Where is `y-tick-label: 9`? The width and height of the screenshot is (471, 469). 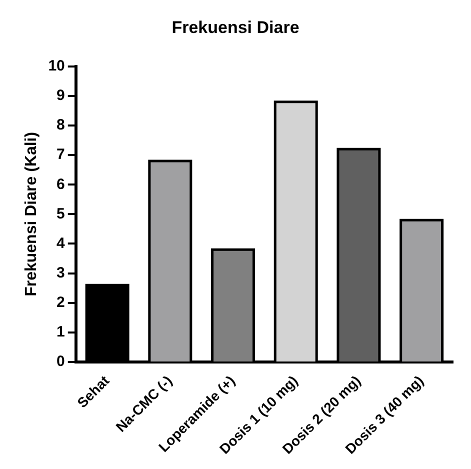 y-tick-label: 9 is located at coordinates (60, 95).